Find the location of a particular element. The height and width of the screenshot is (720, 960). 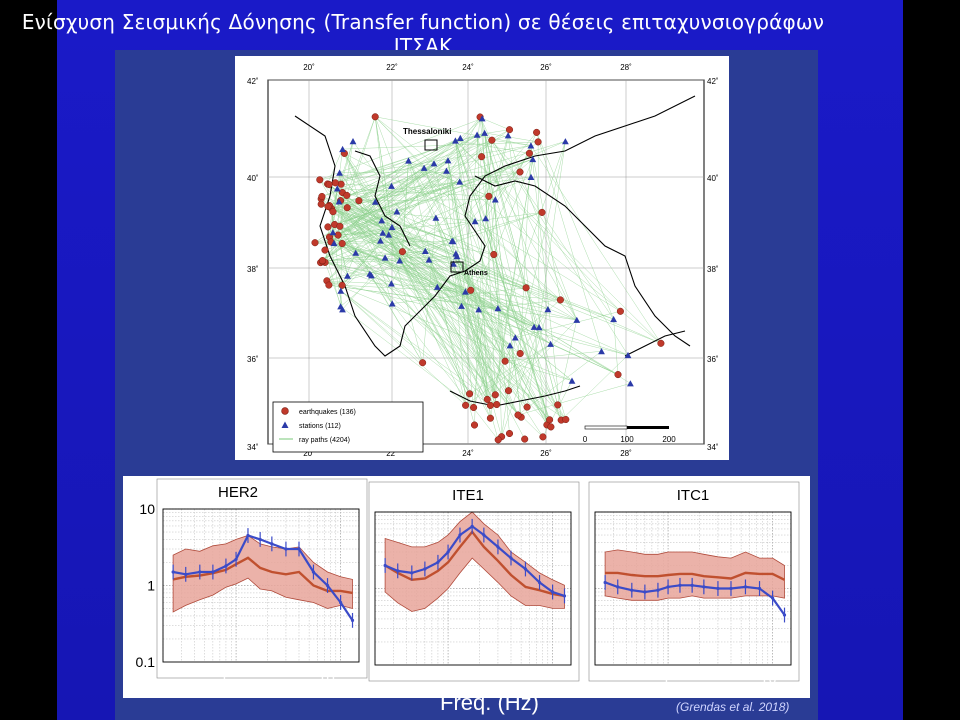

transfer-plot-her2: HER2 10 1 0.1 is located at coordinates (252, 578).